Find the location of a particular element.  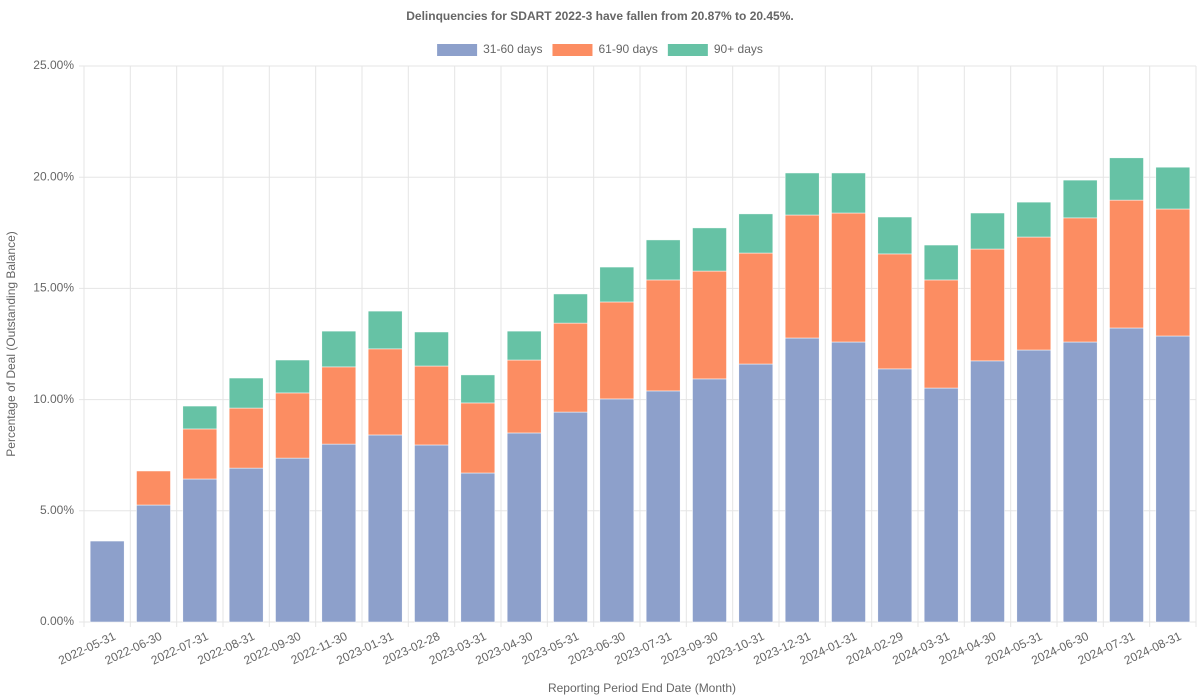

y-tick-label: 5.00% is located at coordinates (57, 510).